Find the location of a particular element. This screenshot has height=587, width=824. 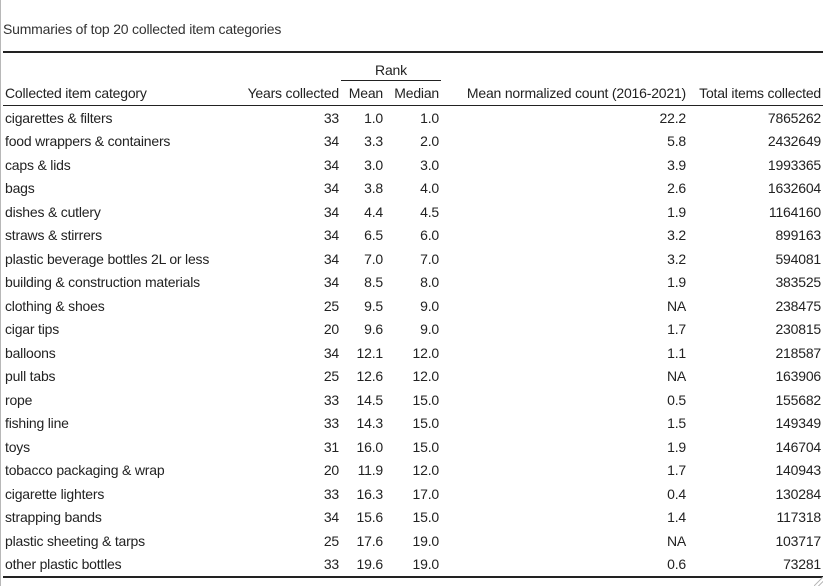

total-items-cell: 230815 is located at coordinates (798, 329).